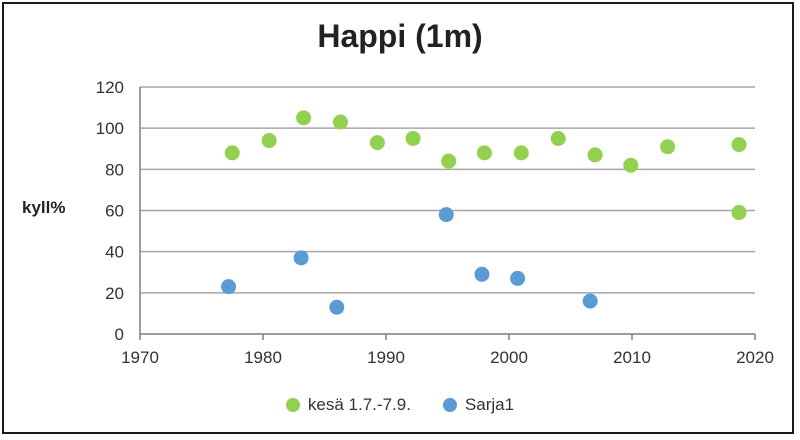 The height and width of the screenshot is (440, 800). What do you see at coordinates (114, 211) in the screenshot?
I see `y-tick-label: 60` at bounding box center [114, 211].